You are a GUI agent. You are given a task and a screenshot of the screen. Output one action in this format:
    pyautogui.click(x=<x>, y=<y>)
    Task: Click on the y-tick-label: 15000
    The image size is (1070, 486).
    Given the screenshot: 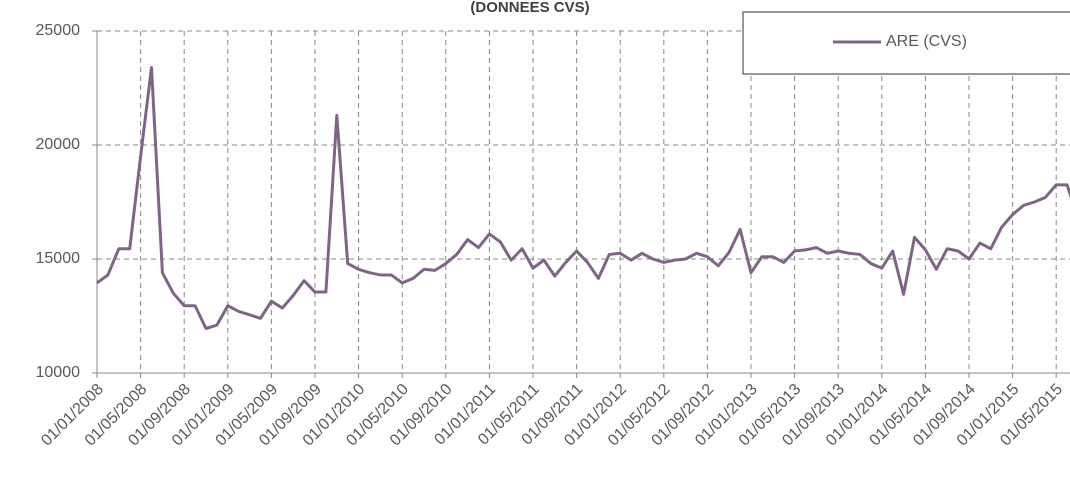 What is the action you would take?
    pyautogui.click(x=58, y=258)
    